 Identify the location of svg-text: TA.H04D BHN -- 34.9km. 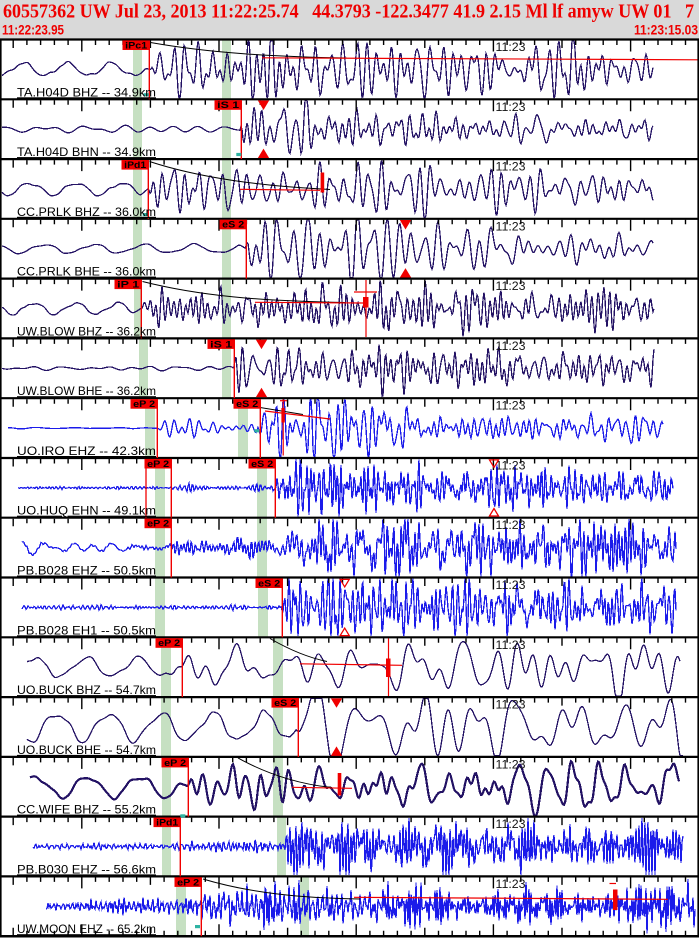
(86, 152).